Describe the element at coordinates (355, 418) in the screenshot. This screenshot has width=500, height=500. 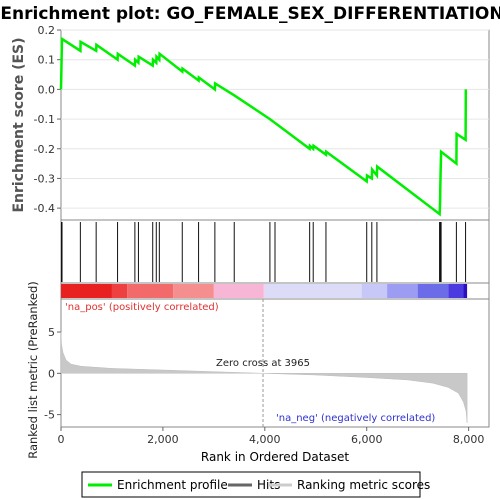
I see `negative-label: 'na_neg' (negatively correlated)` at that location.